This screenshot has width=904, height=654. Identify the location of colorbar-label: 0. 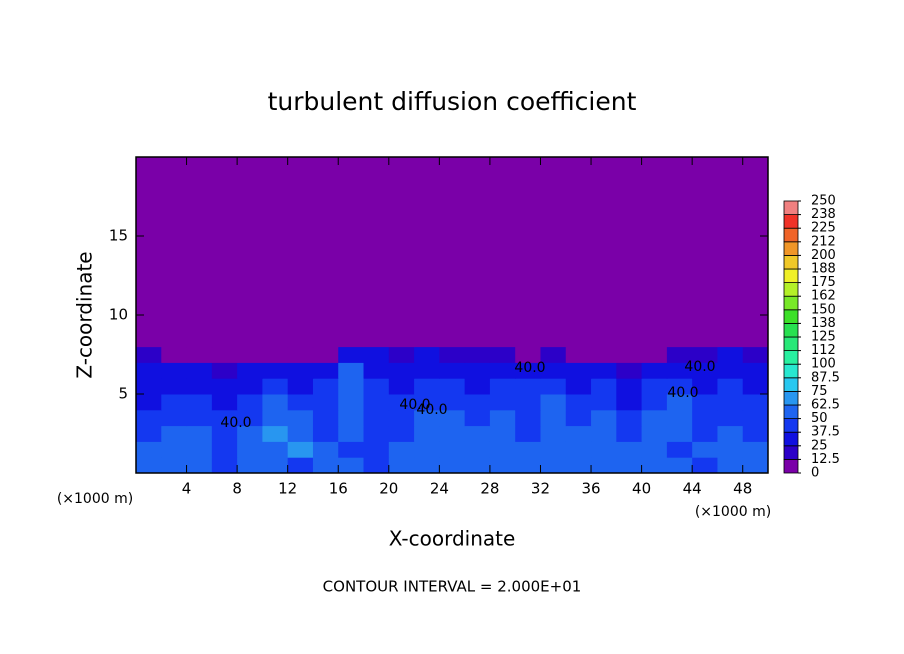
(815, 473).